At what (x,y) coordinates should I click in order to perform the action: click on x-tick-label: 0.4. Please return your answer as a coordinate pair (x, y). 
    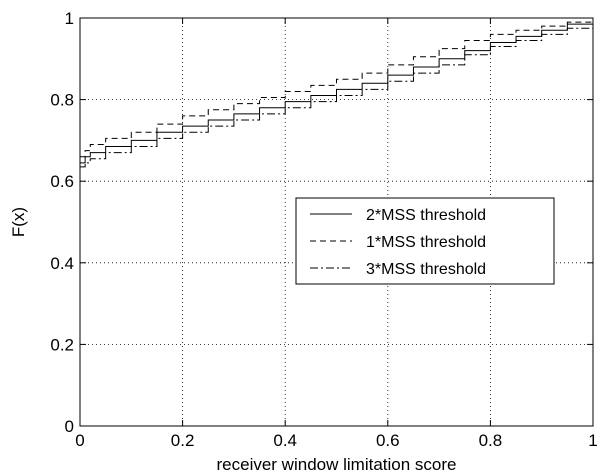
    Looking at the image, I should click on (285, 440).